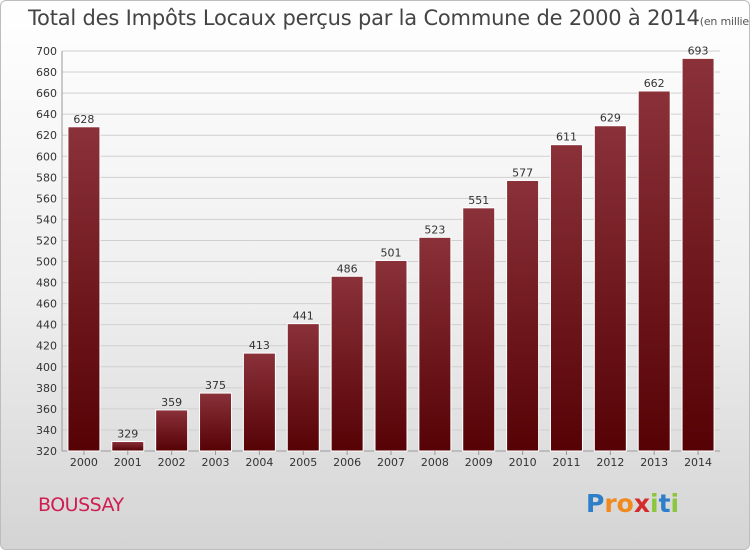  What do you see at coordinates (259, 462) in the screenshot?
I see `x-tick-label: 2004` at bounding box center [259, 462].